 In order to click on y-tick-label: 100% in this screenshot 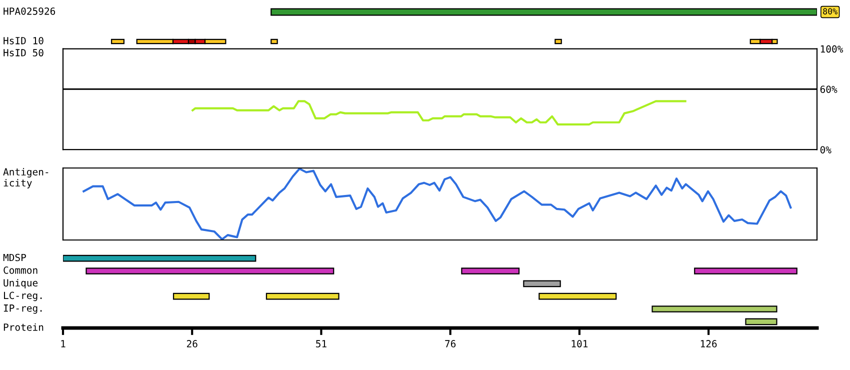, I will do `click(832, 49)`.